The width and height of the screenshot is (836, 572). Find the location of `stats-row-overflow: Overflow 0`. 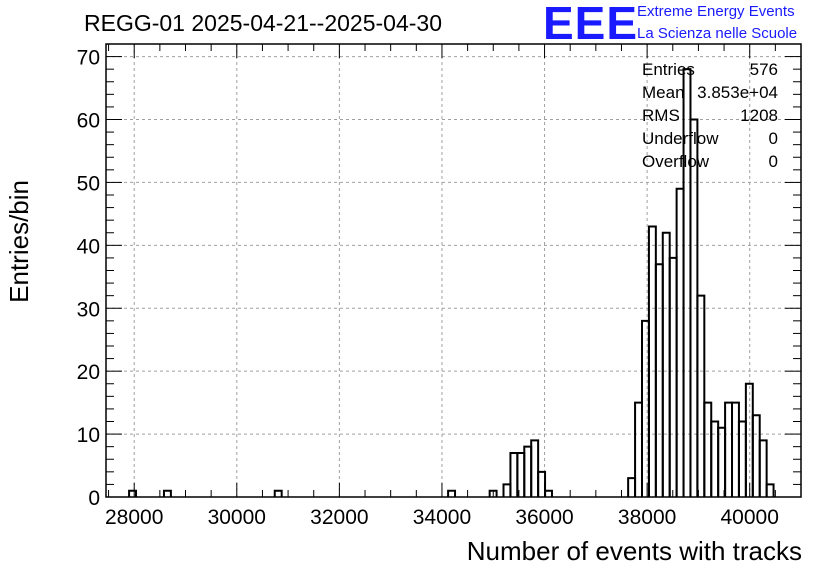

stats-row-overflow: Overflow 0 is located at coordinates (710, 163).